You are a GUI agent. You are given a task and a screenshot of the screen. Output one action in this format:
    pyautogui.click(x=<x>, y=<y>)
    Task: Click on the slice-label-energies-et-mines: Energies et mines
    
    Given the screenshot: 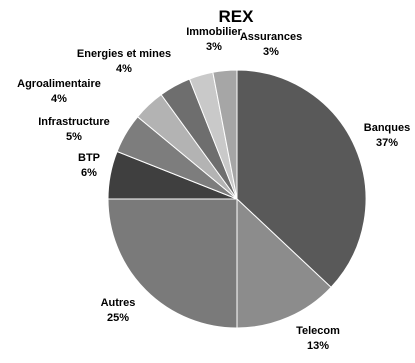 What is the action you would take?
    pyautogui.click(x=124, y=54)
    